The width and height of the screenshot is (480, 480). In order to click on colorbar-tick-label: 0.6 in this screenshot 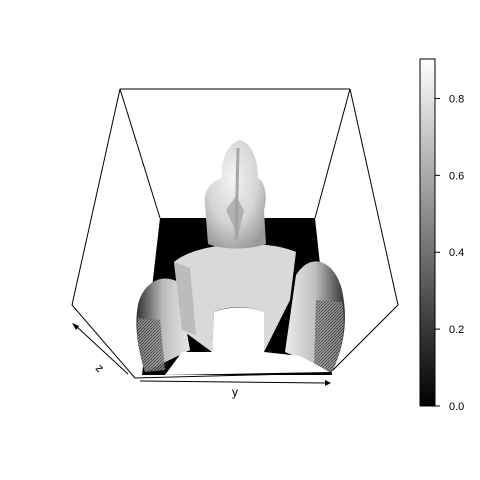, I will do `click(456, 176)`.